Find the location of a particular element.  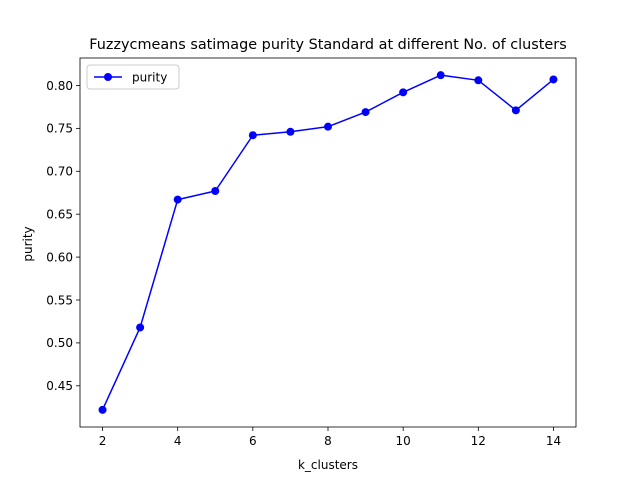

y-tick-label: 0.75 is located at coordinates (59, 129).